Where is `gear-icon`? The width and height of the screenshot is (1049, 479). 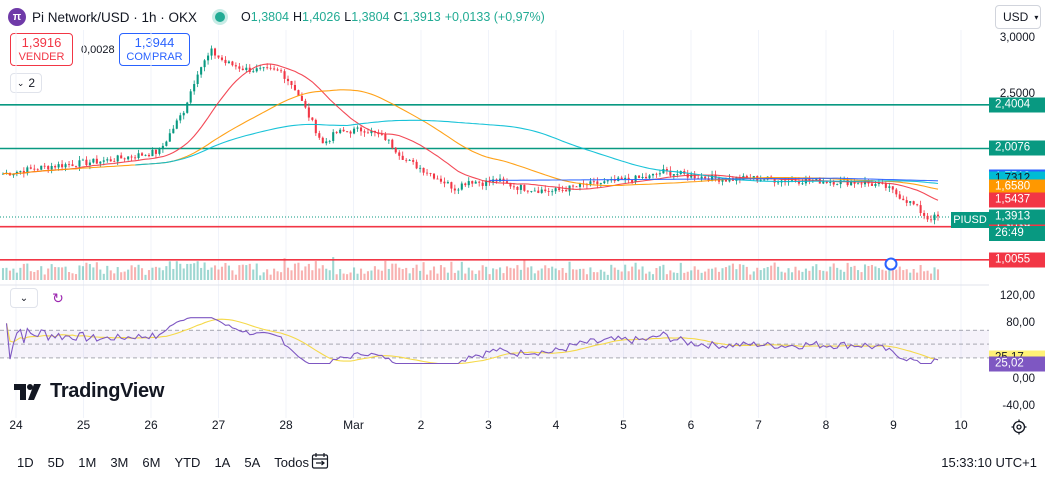
gear-icon is located at coordinates (1019, 427).